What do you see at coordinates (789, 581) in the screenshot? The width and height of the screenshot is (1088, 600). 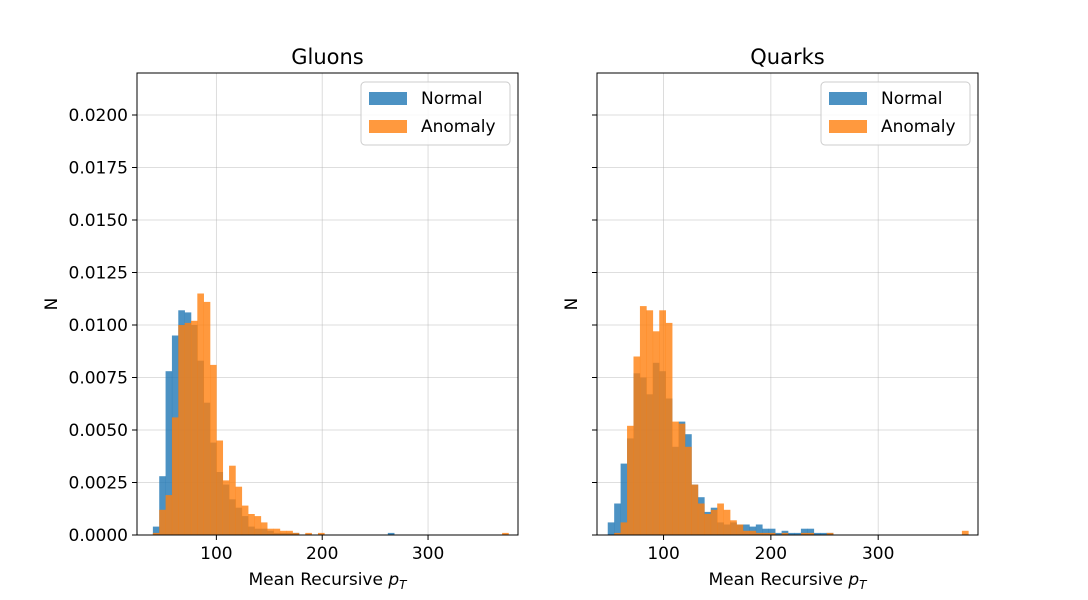 I see `x-axis-label-quarks: Mean Recursive pT` at bounding box center [789, 581].